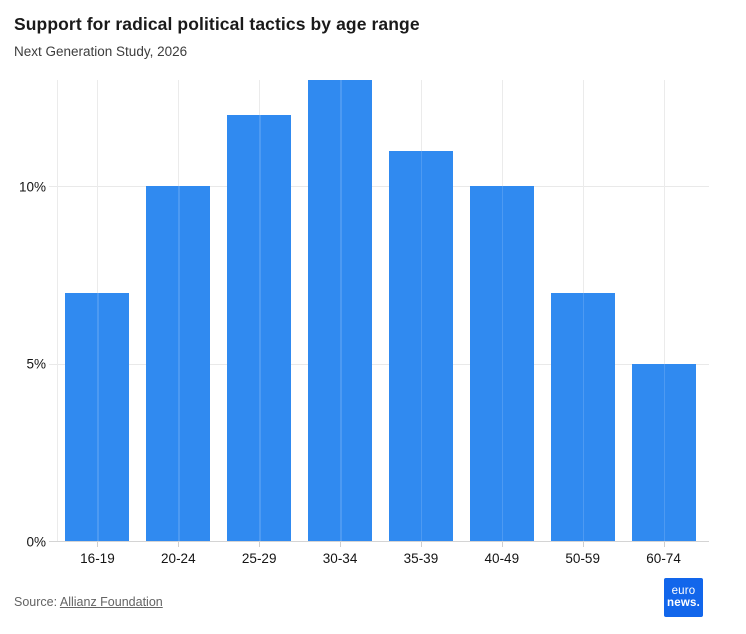 The height and width of the screenshot is (634, 746). What do you see at coordinates (101, 51) in the screenshot?
I see `chart-subtitle: Next Generation Study, 2026` at bounding box center [101, 51].